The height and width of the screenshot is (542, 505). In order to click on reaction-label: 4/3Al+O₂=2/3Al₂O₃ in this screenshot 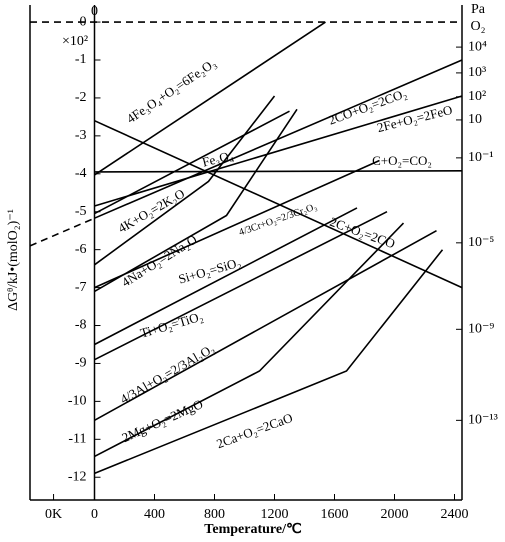, I will do `click(167, 374)`.